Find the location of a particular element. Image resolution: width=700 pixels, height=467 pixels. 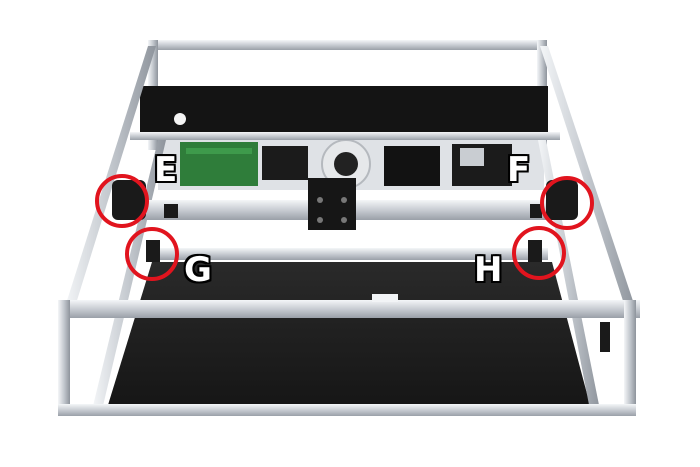

back-panel is located at coordinates (344, 109).